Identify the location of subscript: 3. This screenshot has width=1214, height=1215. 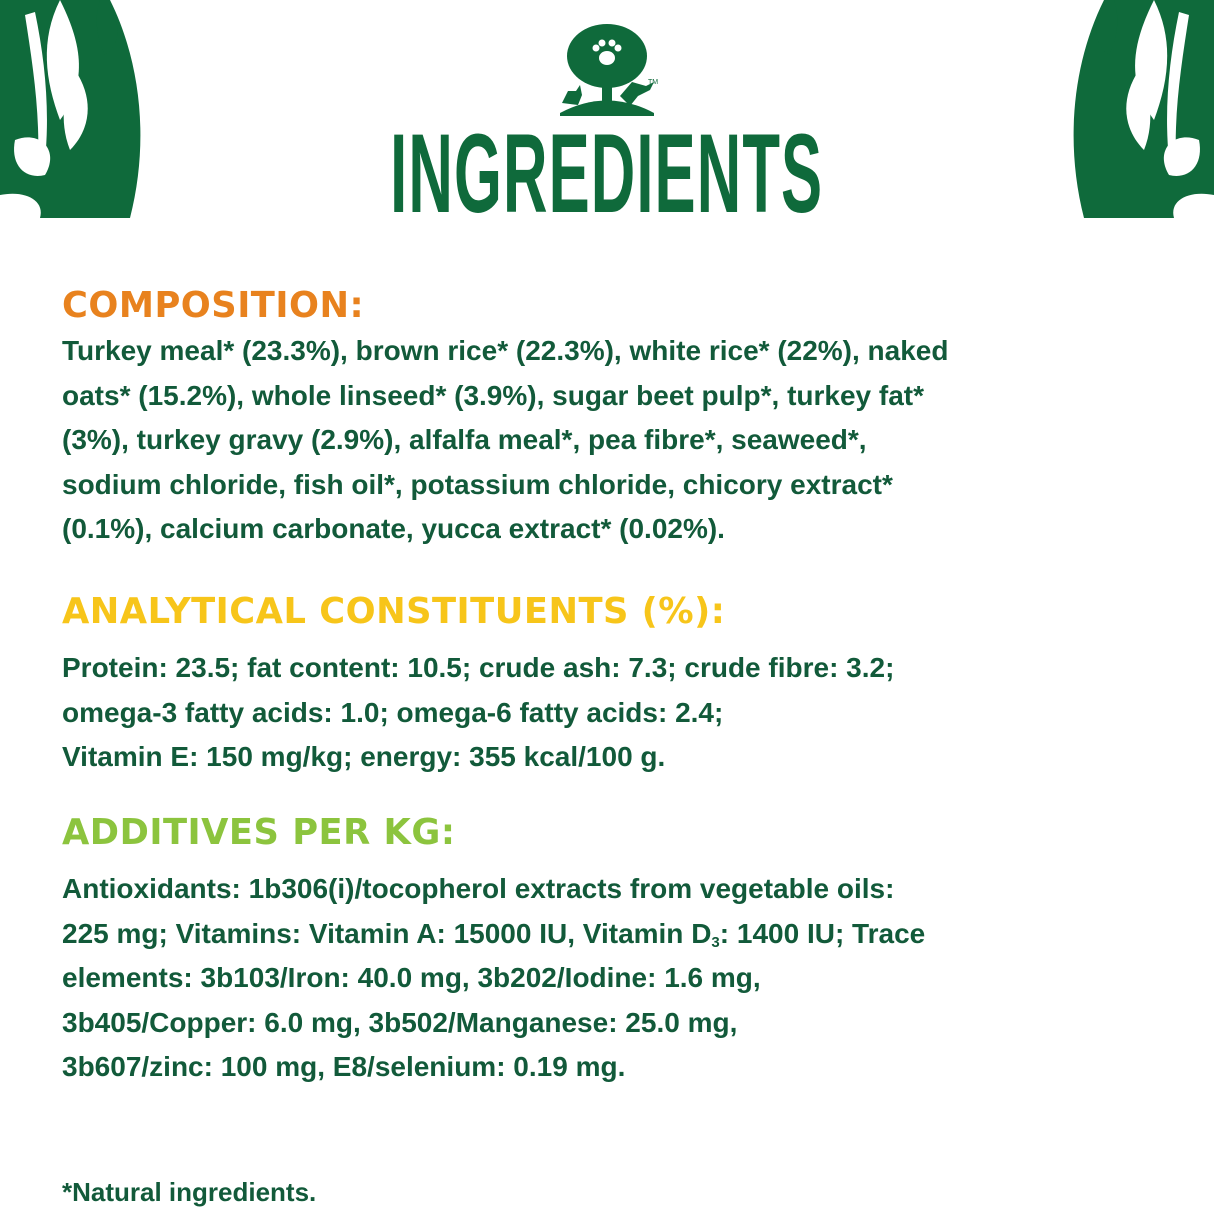
(715, 942).